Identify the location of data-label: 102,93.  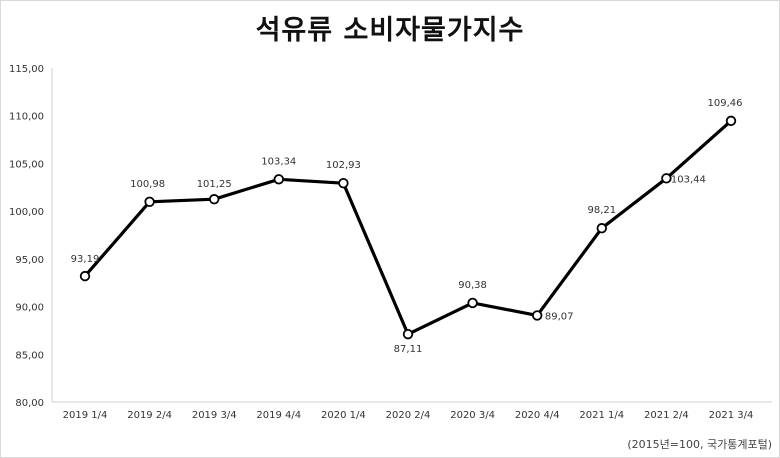
(343, 165).